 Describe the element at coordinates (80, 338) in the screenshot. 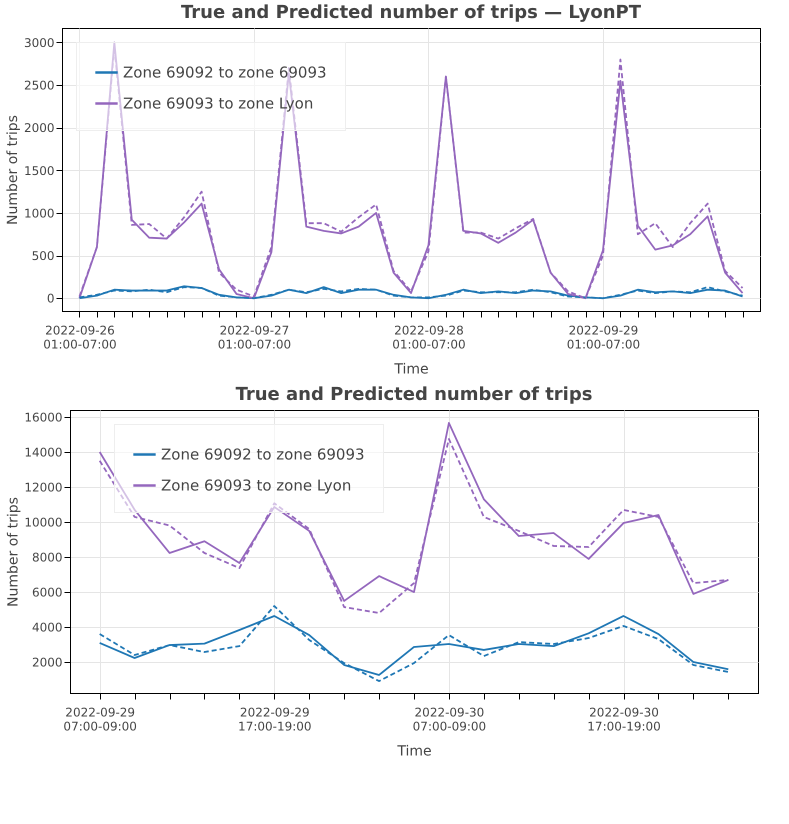

I see `x-tick-label: 2022-09-26 01:00-07:00` at that location.